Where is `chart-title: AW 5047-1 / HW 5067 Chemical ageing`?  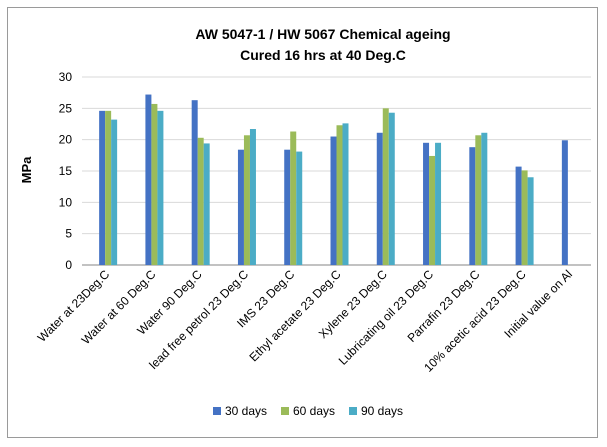
chart-title: AW 5047-1 / HW 5067 Chemical ageing is located at coordinates (322, 34).